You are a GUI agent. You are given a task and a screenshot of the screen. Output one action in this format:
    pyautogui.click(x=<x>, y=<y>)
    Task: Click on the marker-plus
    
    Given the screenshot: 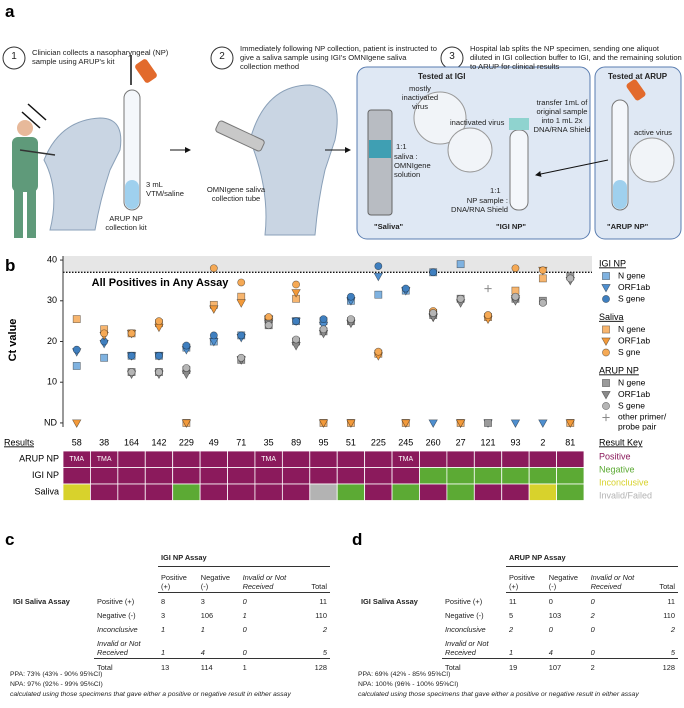 What is the action you would take?
    pyautogui.click(x=488, y=288)
    